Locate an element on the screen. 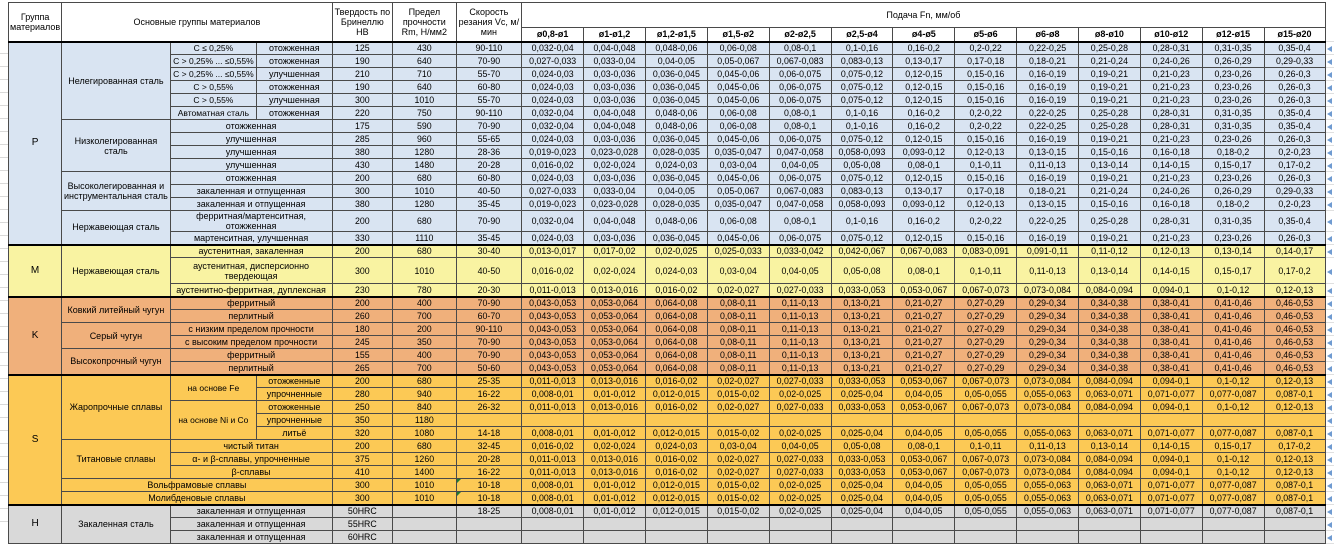 Image resolution: width=1334 pixels, height=544 pixels. feed-value-cell: 0,063-0,071 is located at coordinates (1109, 498).